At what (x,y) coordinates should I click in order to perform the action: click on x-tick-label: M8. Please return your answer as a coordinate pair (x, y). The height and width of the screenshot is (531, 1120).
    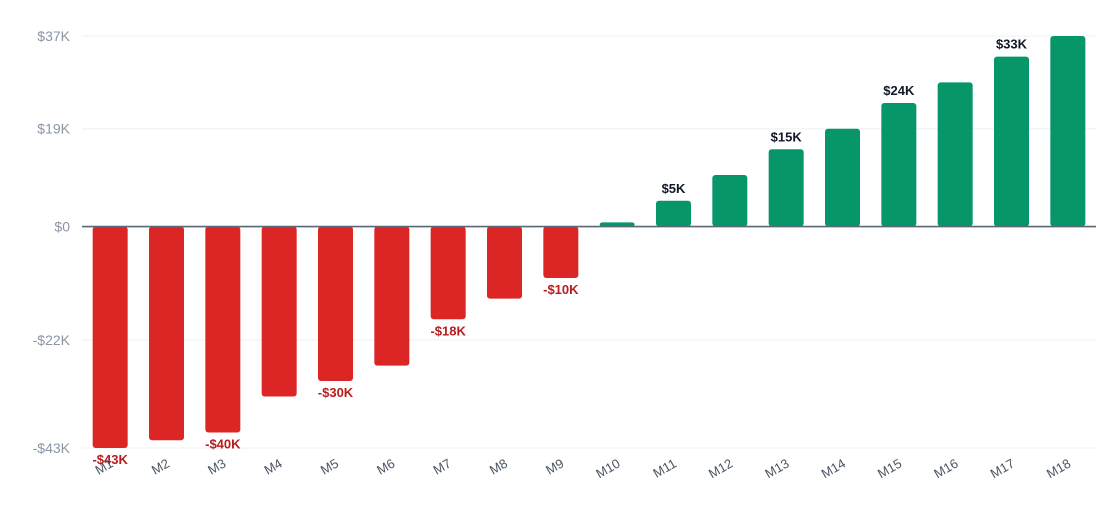
    Looking at the image, I should click on (498, 467).